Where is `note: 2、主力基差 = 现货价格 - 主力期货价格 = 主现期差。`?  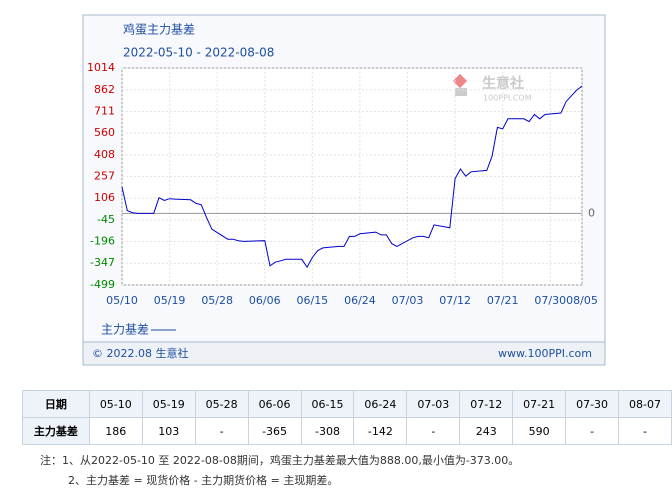
note: 2、主力基差 = 现货价格 - 主力期货价格 = 主现期差。 is located at coordinates (203, 480).